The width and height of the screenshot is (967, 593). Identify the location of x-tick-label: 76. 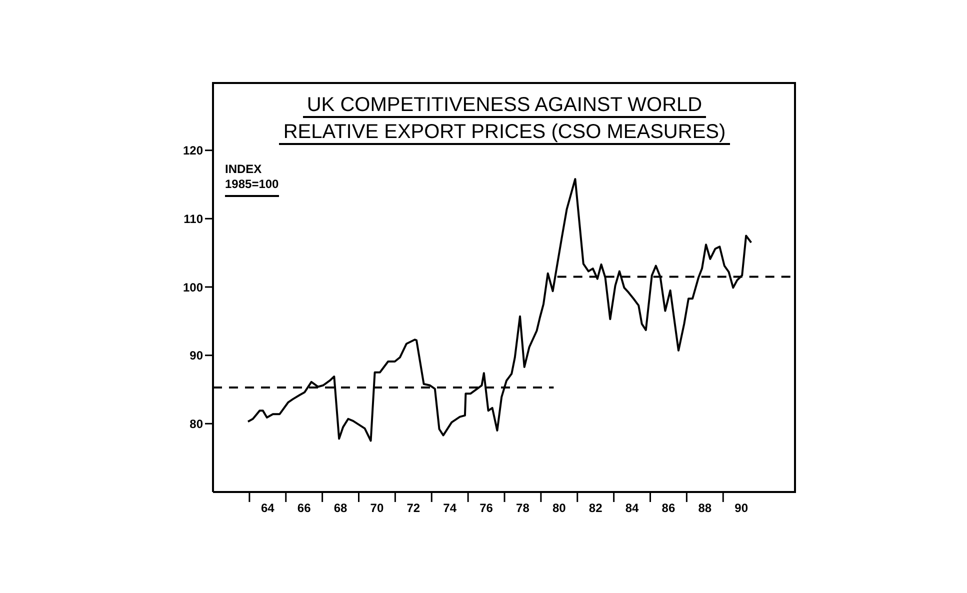
(487, 508).